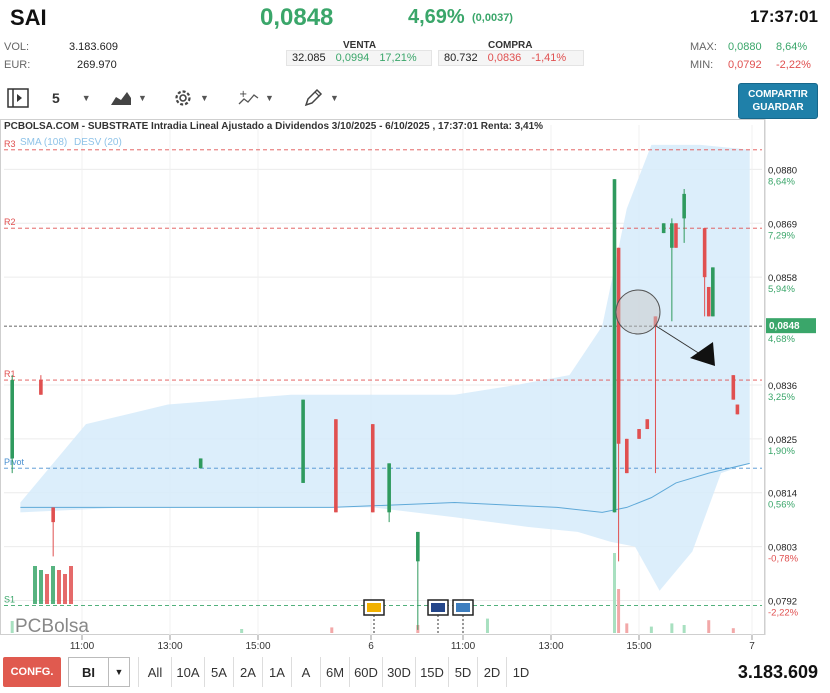 This screenshot has width=830, height=693. What do you see at coordinates (504, 58) in the screenshot?
I see `compra-price: 0,0836` at bounding box center [504, 58].